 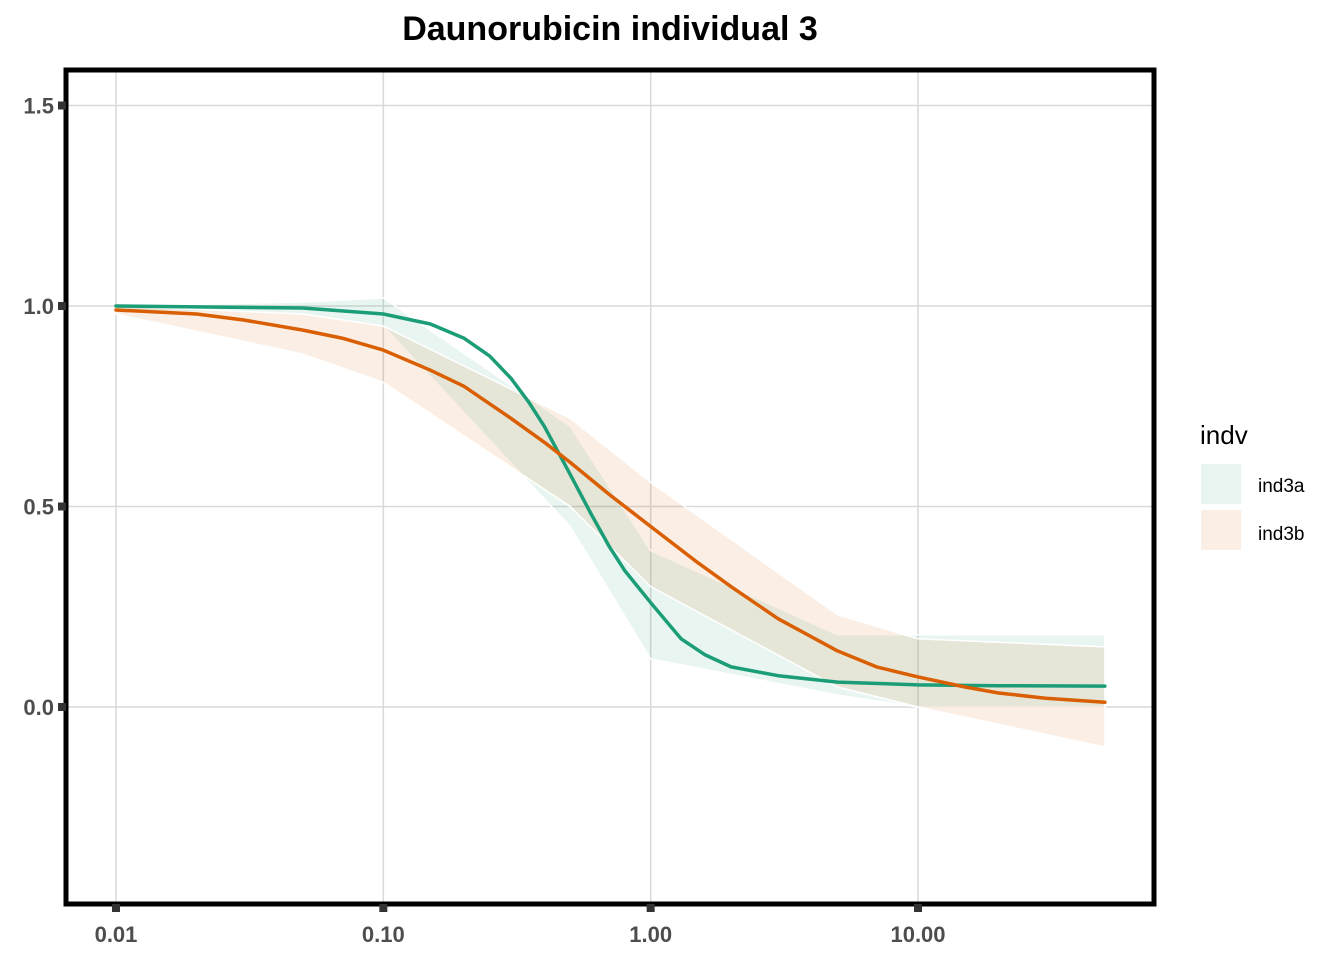 I want to click on y-tick-label: 1.0, so click(x=38, y=306).